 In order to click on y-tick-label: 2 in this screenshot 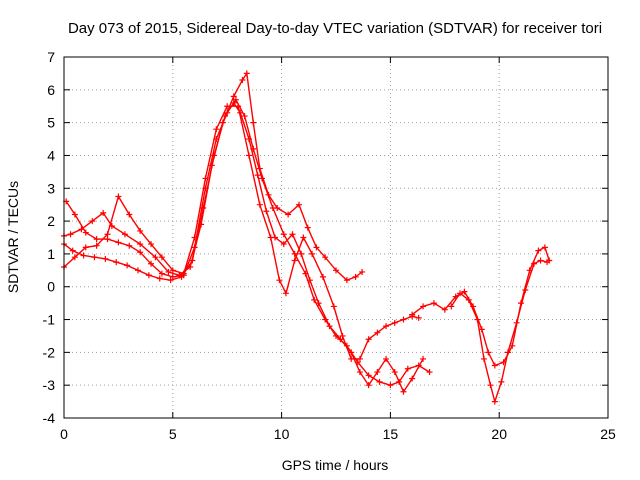, I will do `click(51, 221)`.